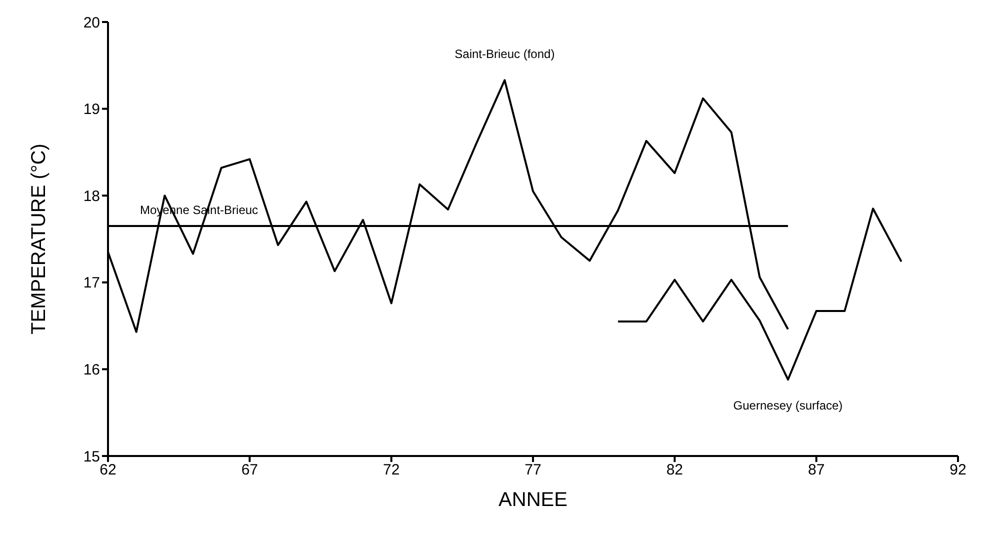 Image resolution: width=997 pixels, height=546 pixels. I want to click on text: Saint-Brieuc (fond), so click(504, 54).